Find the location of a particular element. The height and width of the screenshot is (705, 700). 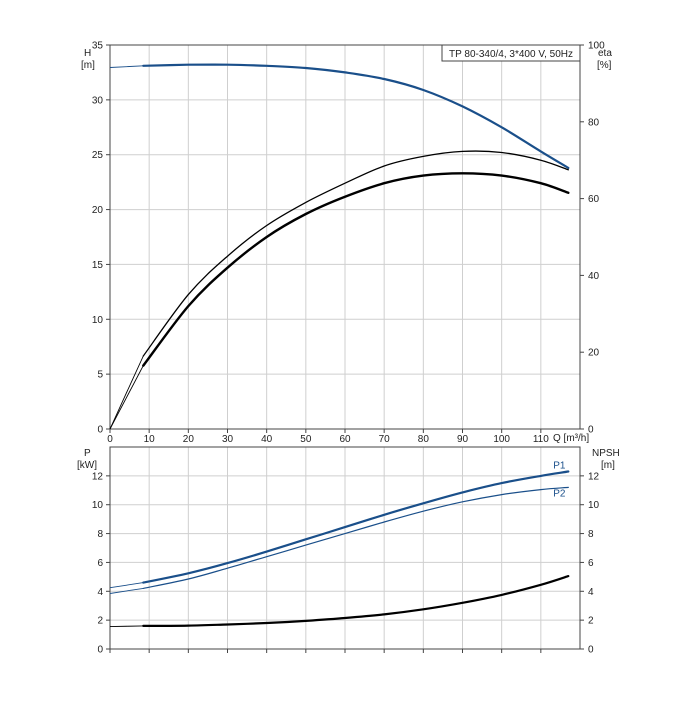

y-right-tick-label: 40 is located at coordinates (594, 276).